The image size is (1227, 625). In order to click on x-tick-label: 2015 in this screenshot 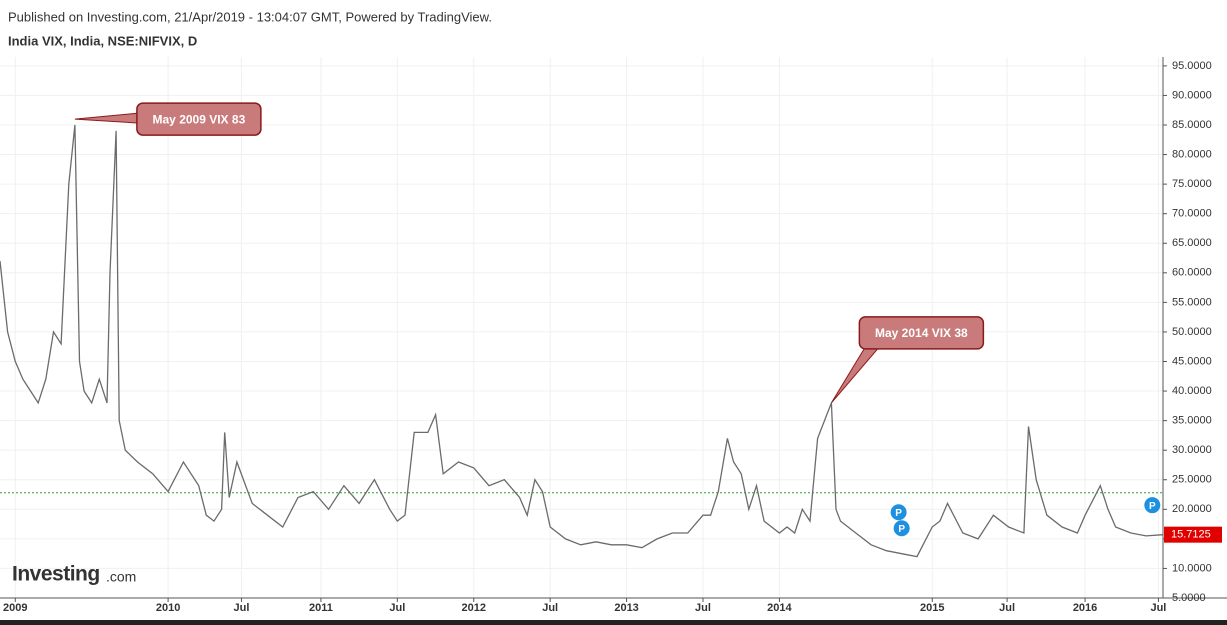, I will do `click(932, 608)`.